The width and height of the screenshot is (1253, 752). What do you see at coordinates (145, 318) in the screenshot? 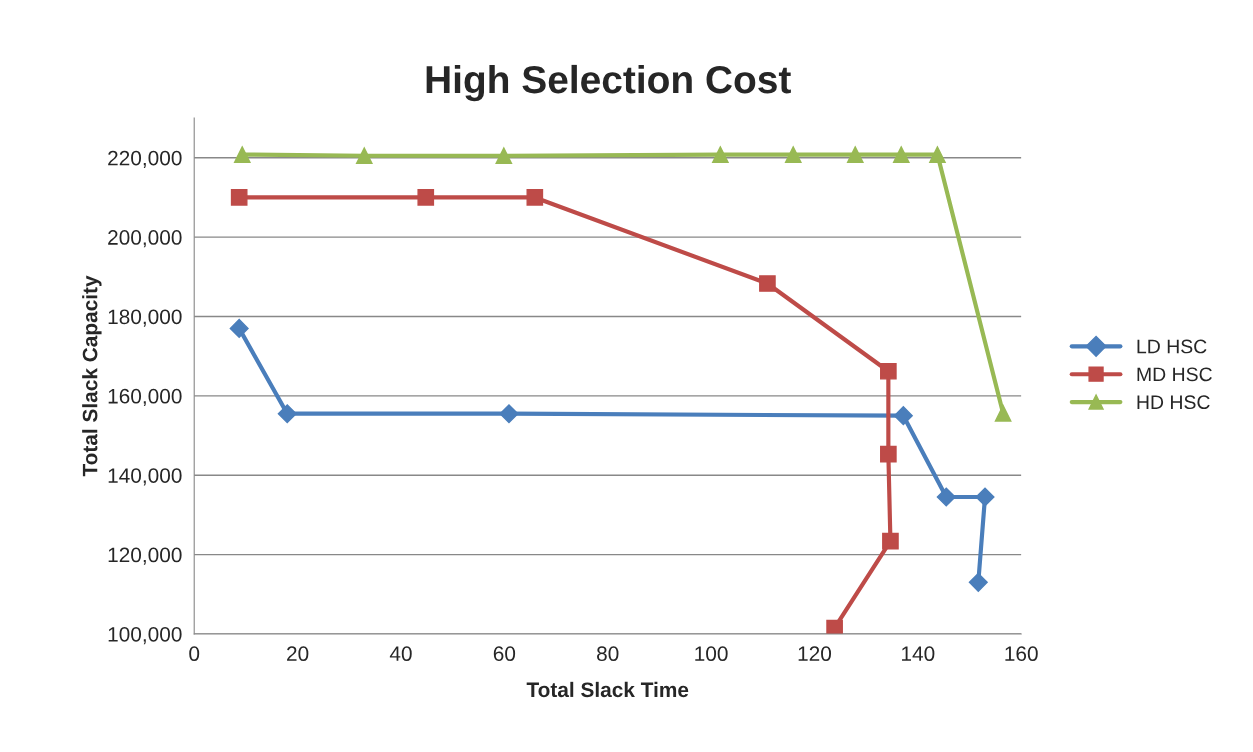
I see `y-tick-label: 180,000` at bounding box center [145, 318].